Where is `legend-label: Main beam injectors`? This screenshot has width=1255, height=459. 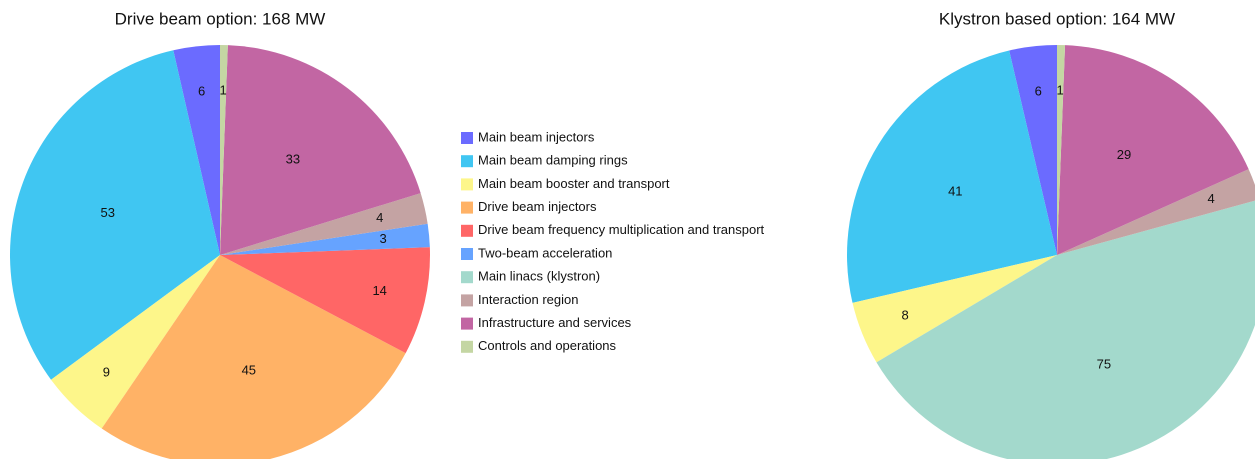
legend-label: Main beam injectors is located at coordinates (536, 136).